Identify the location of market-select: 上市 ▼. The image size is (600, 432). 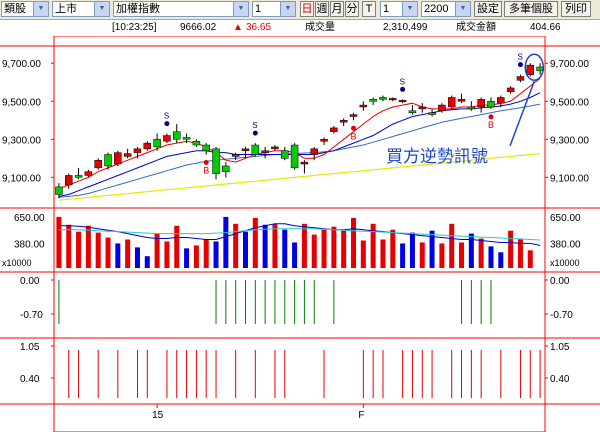
(81, 9).